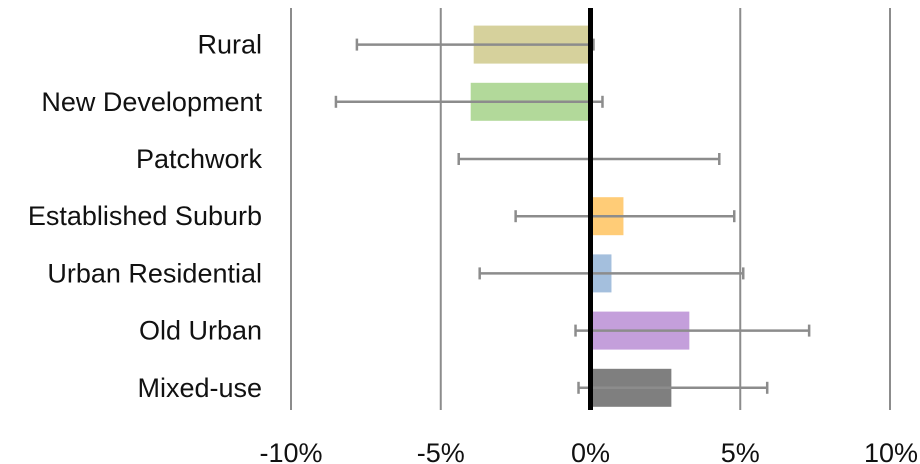 The width and height of the screenshot is (920, 464). I want to click on category-label: Patchwork, so click(199, 159).